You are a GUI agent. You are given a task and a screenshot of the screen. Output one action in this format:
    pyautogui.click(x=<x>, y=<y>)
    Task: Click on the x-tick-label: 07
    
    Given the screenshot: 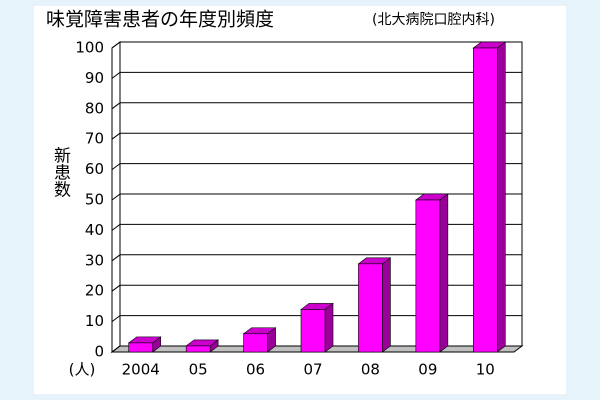 What is the action you would take?
    pyautogui.click(x=312, y=370)
    